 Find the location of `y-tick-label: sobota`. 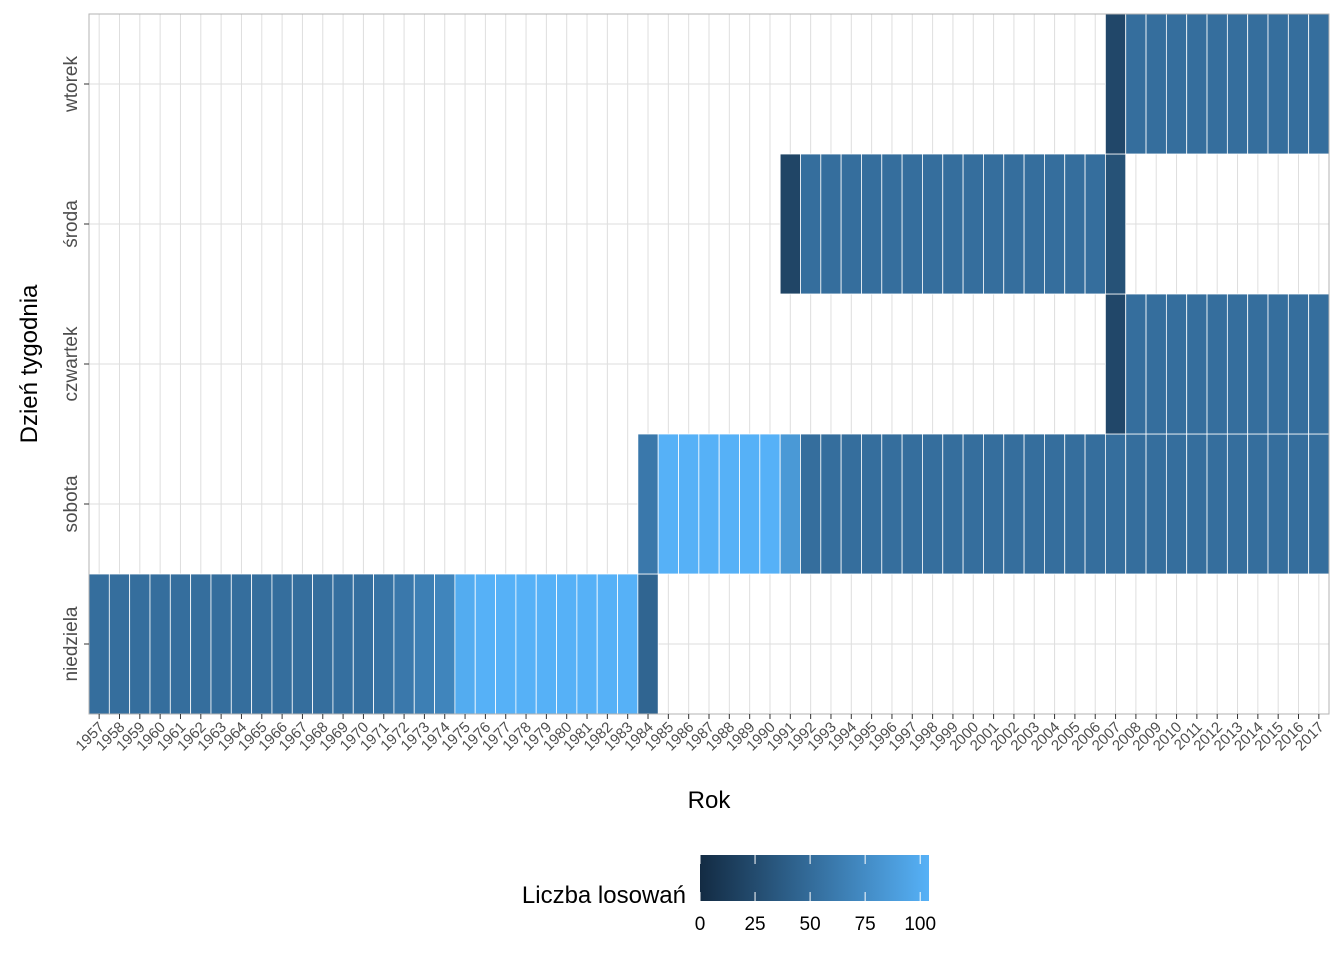

y-tick-label: sobota is located at coordinates (71, 503).